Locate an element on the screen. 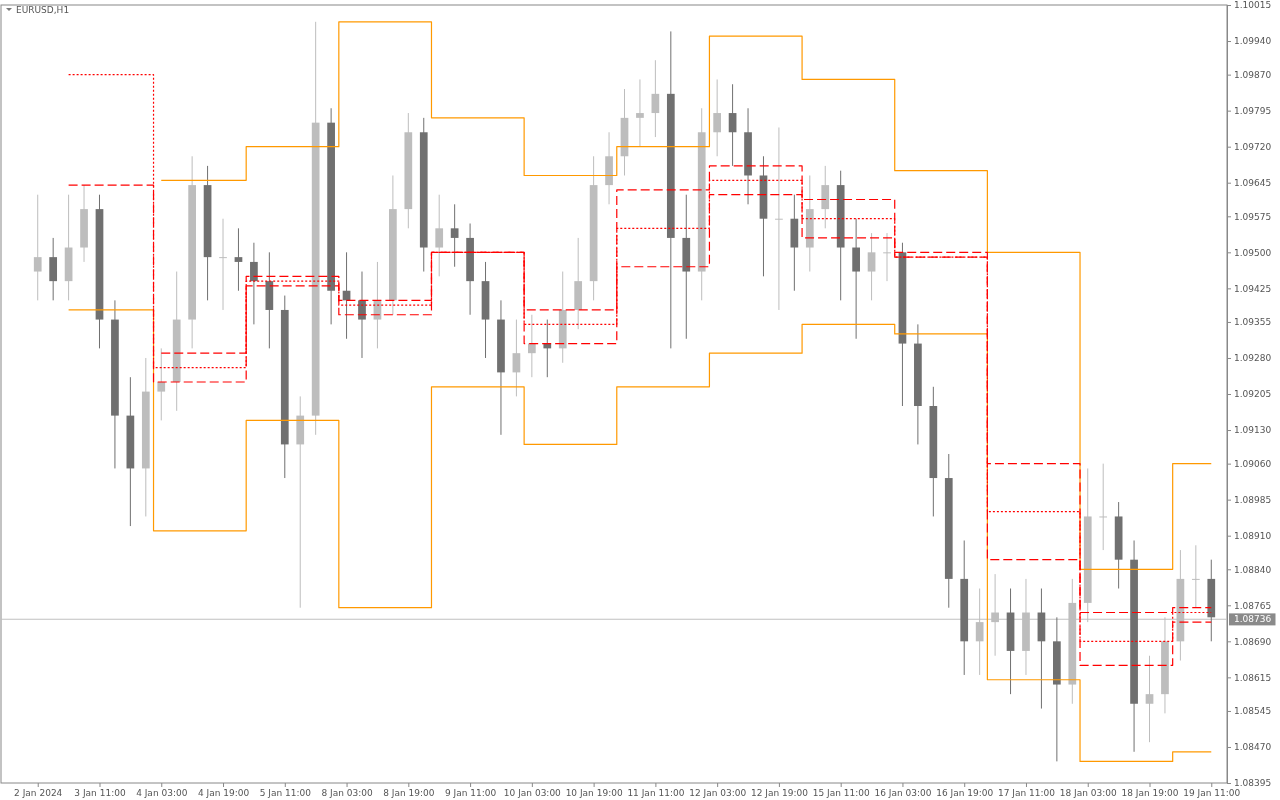 This screenshot has width=1280, height=800. y-tick-label: 1.09795 is located at coordinates (1253, 111).